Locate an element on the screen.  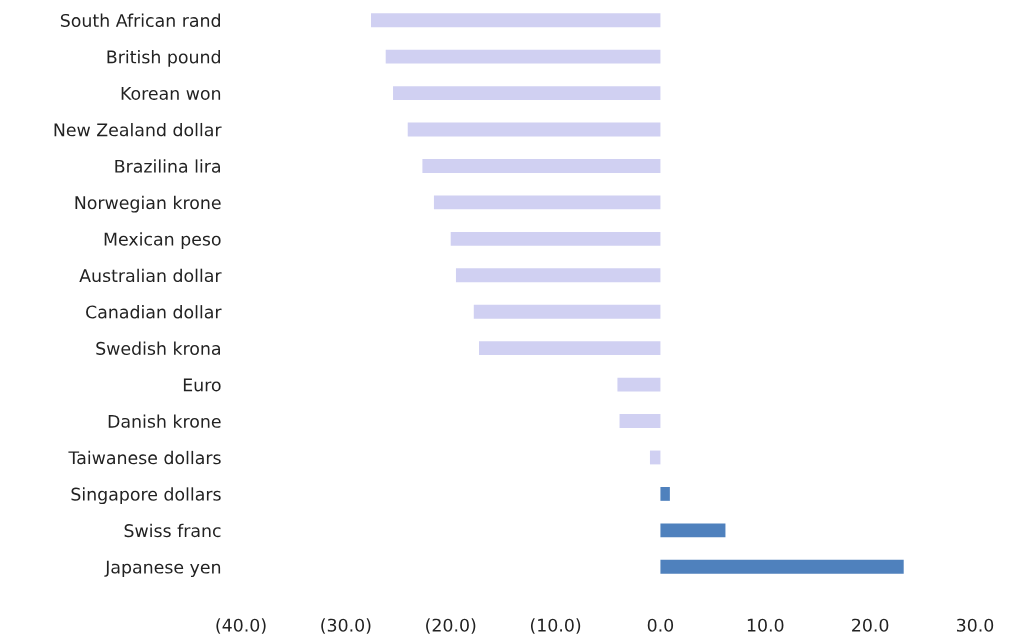
x-tick-label: 10.0 is located at coordinates (765, 625).